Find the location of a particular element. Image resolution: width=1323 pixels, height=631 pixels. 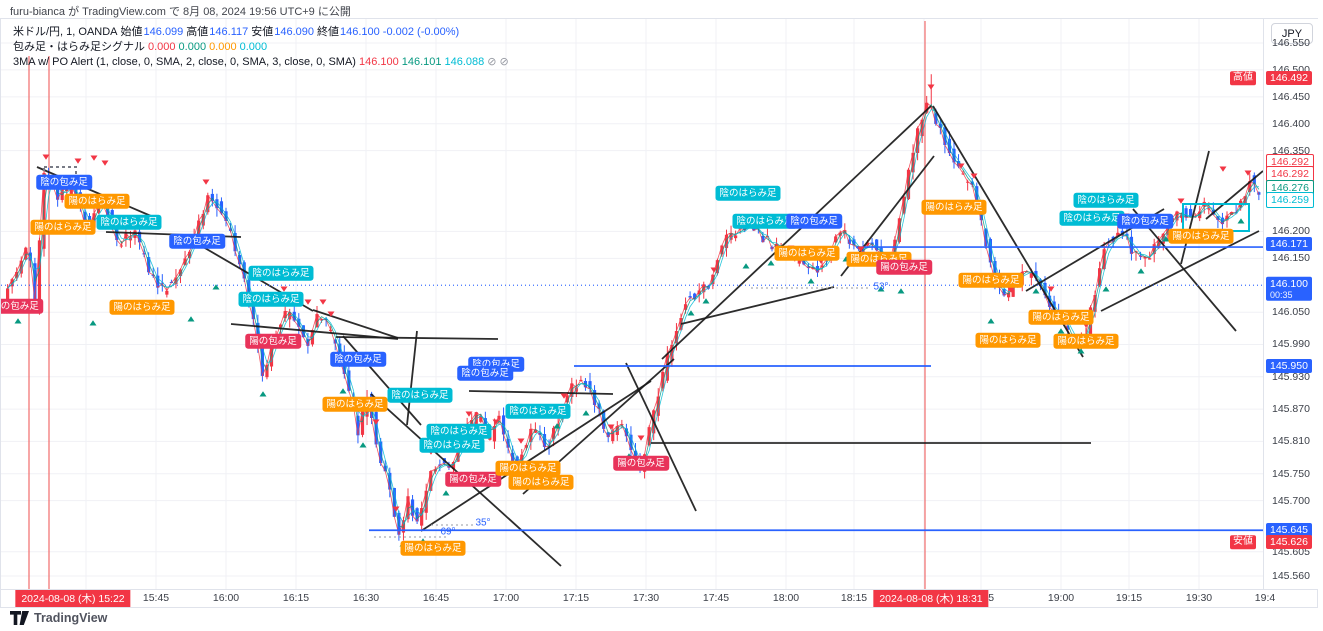

ohlc-label: 始値 is located at coordinates (131, 32).